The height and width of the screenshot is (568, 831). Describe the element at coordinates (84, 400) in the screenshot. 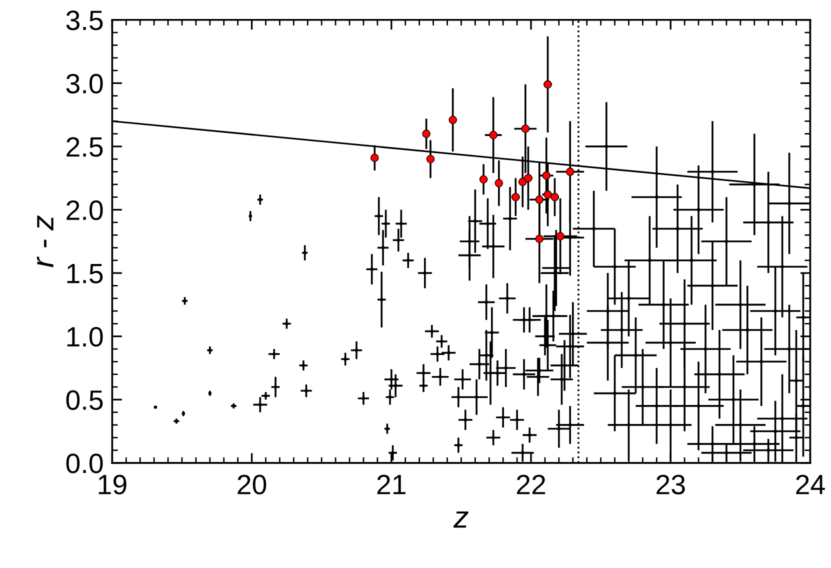

I see `y-tick-label: 0.5` at that location.